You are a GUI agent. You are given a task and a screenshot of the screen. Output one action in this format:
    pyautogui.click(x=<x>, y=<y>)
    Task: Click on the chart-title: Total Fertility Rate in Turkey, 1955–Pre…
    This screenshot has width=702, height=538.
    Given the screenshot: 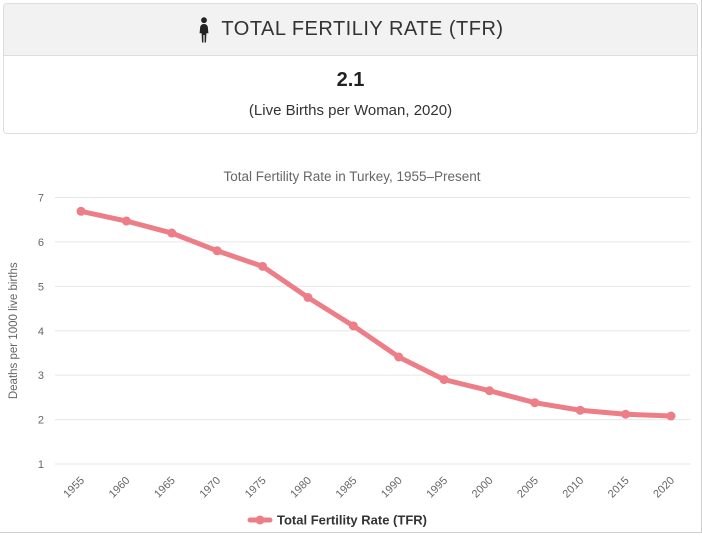 What is the action you would take?
    pyautogui.click(x=351, y=176)
    